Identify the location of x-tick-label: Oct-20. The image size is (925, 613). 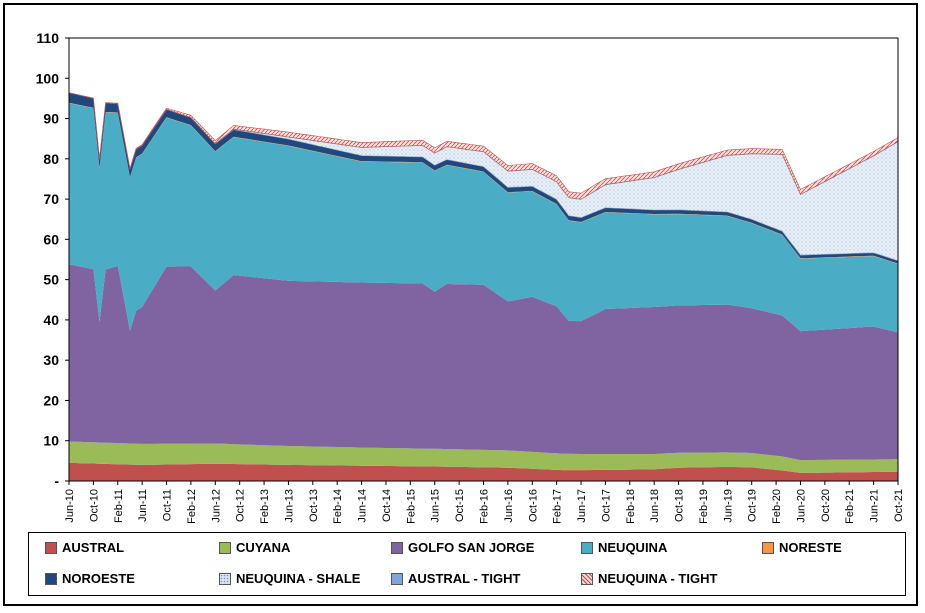
(826, 505).